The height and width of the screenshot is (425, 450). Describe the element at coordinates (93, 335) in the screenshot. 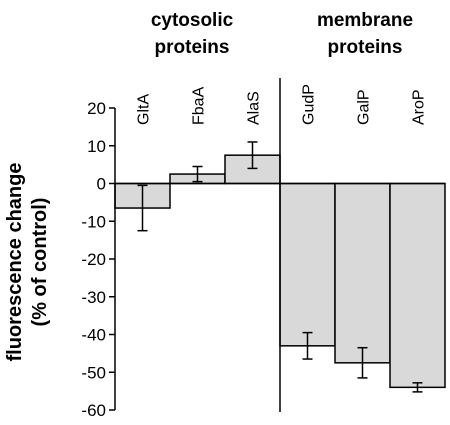

I see `y-tick-label: -40` at that location.